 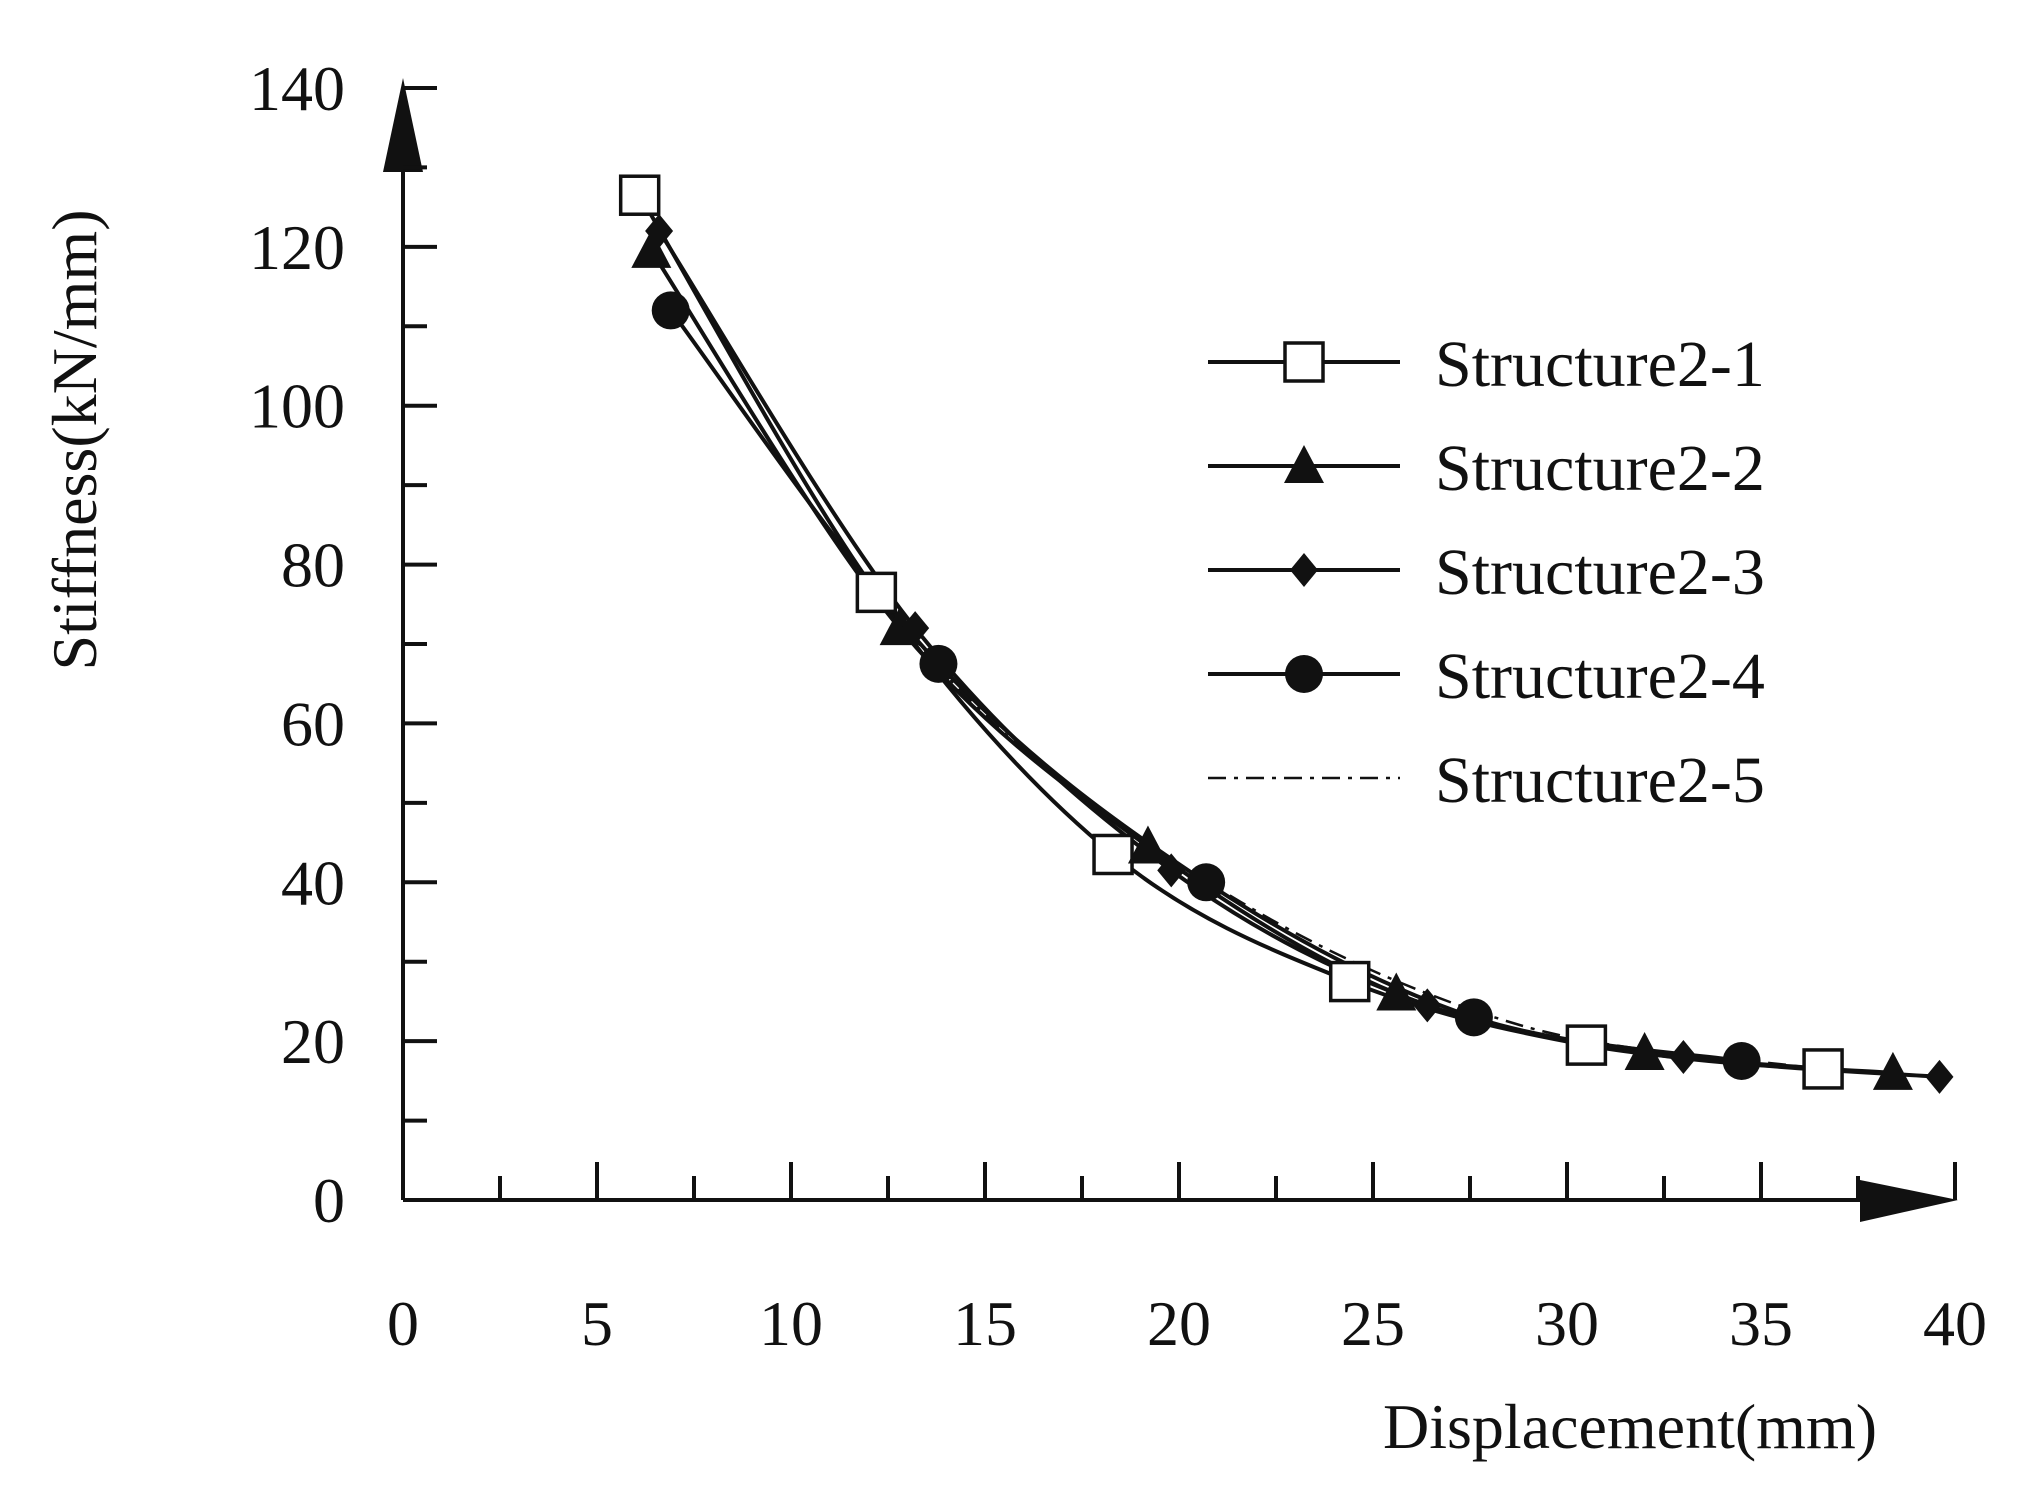 What do you see at coordinates (1179, 1323) in the screenshot?
I see `x-tick-label: 20` at bounding box center [1179, 1323].